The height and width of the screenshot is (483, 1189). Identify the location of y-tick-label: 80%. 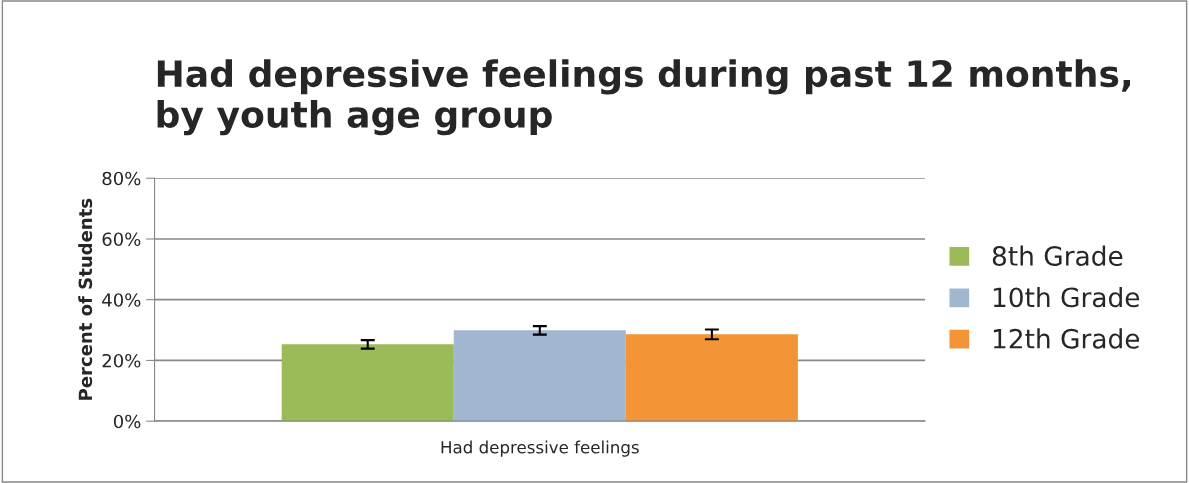
(121, 178).